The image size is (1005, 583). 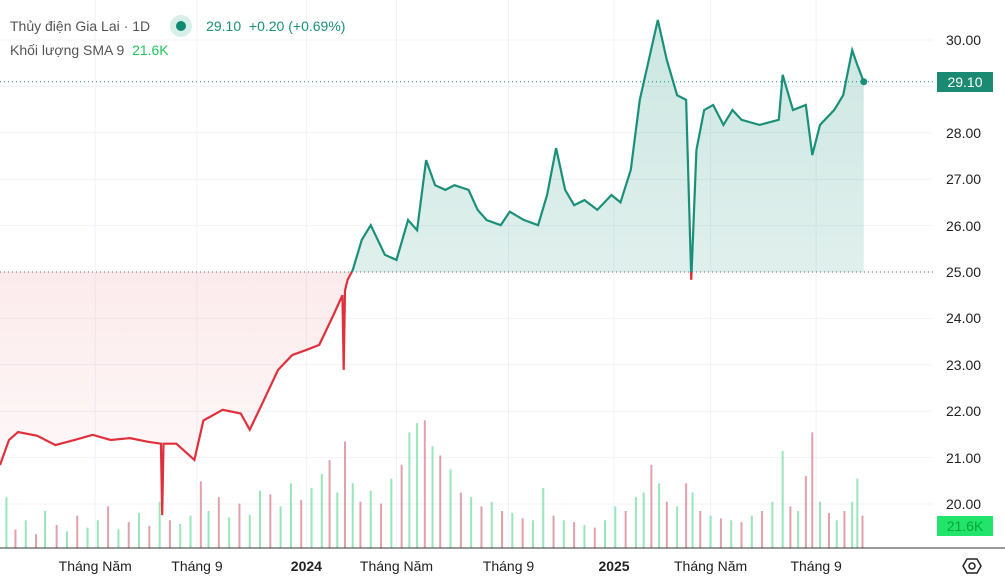 What do you see at coordinates (266, 26) in the screenshot?
I see `price-change: +0.20` at bounding box center [266, 26].